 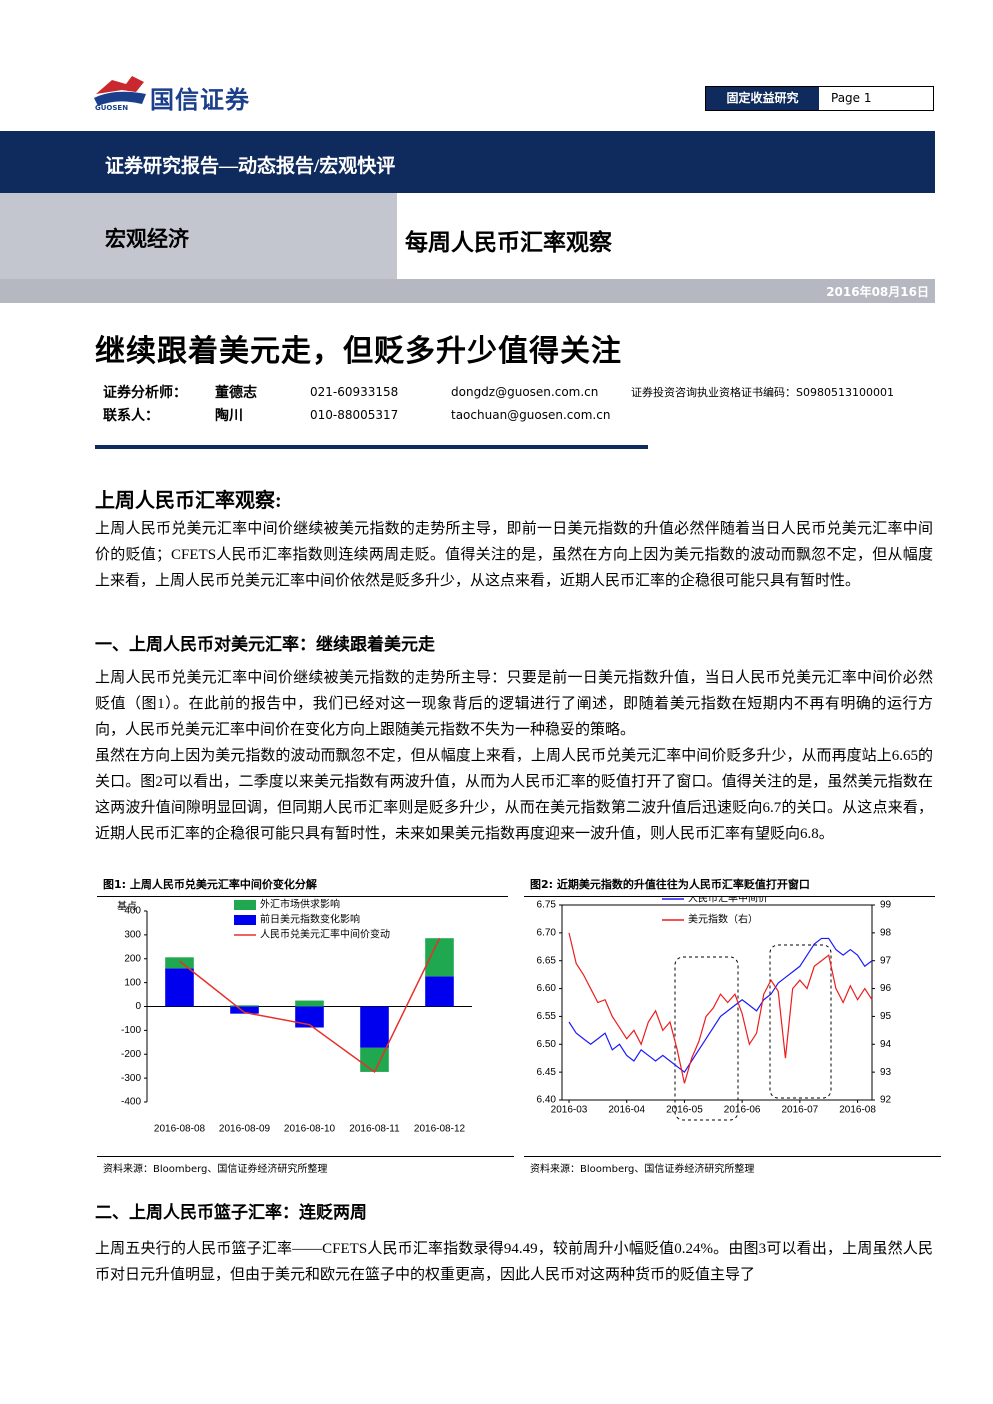 I want to click on phone: 010-88005317, so click(x=354, y=414).